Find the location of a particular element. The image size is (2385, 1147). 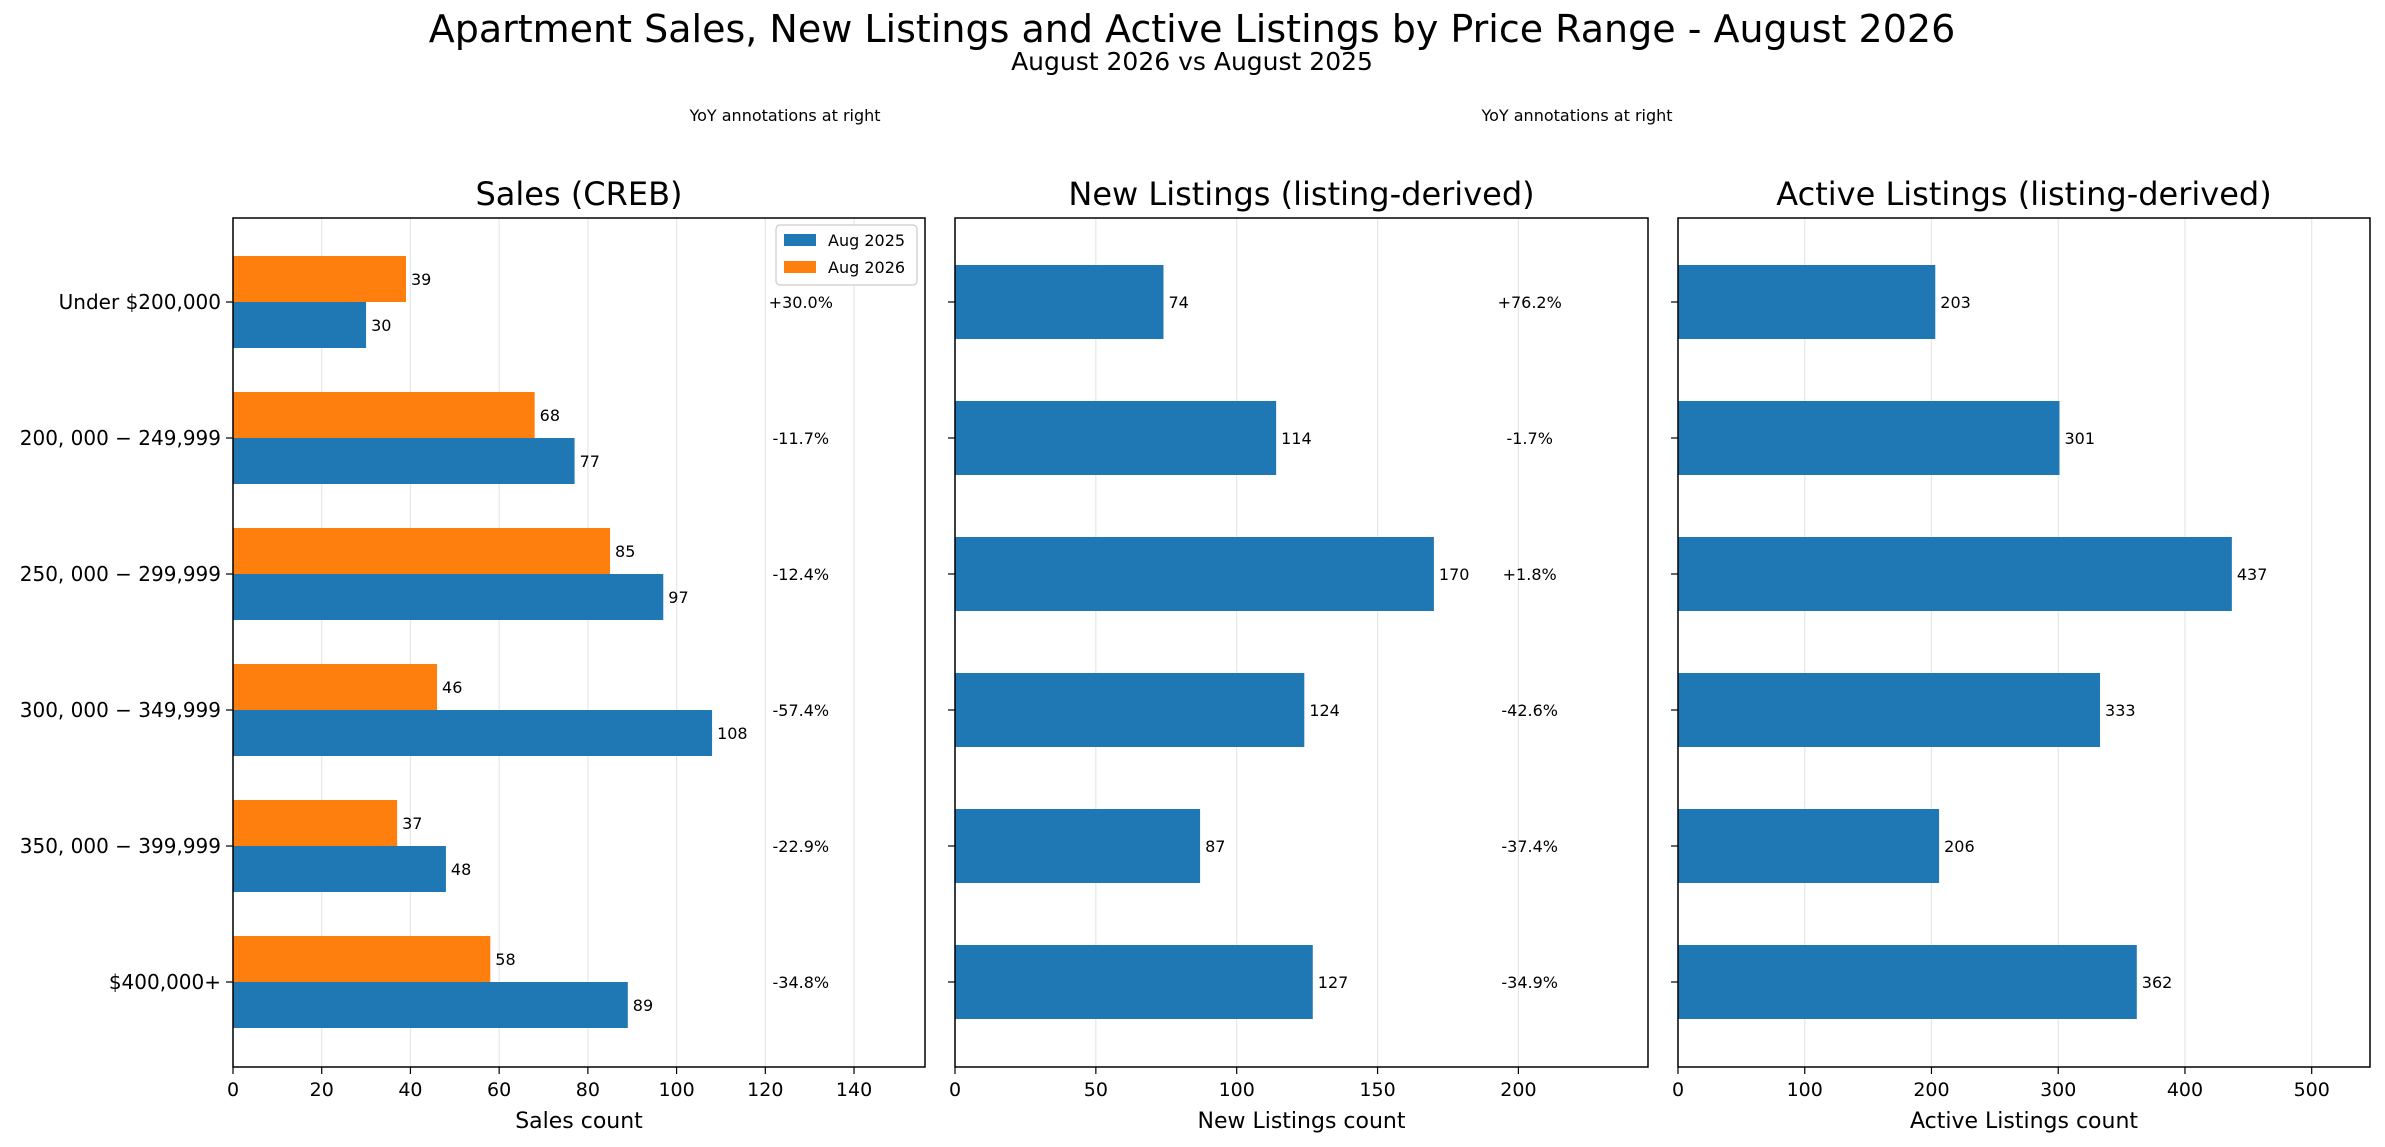

data-label: 127 is located at coordinates (1333, 982).